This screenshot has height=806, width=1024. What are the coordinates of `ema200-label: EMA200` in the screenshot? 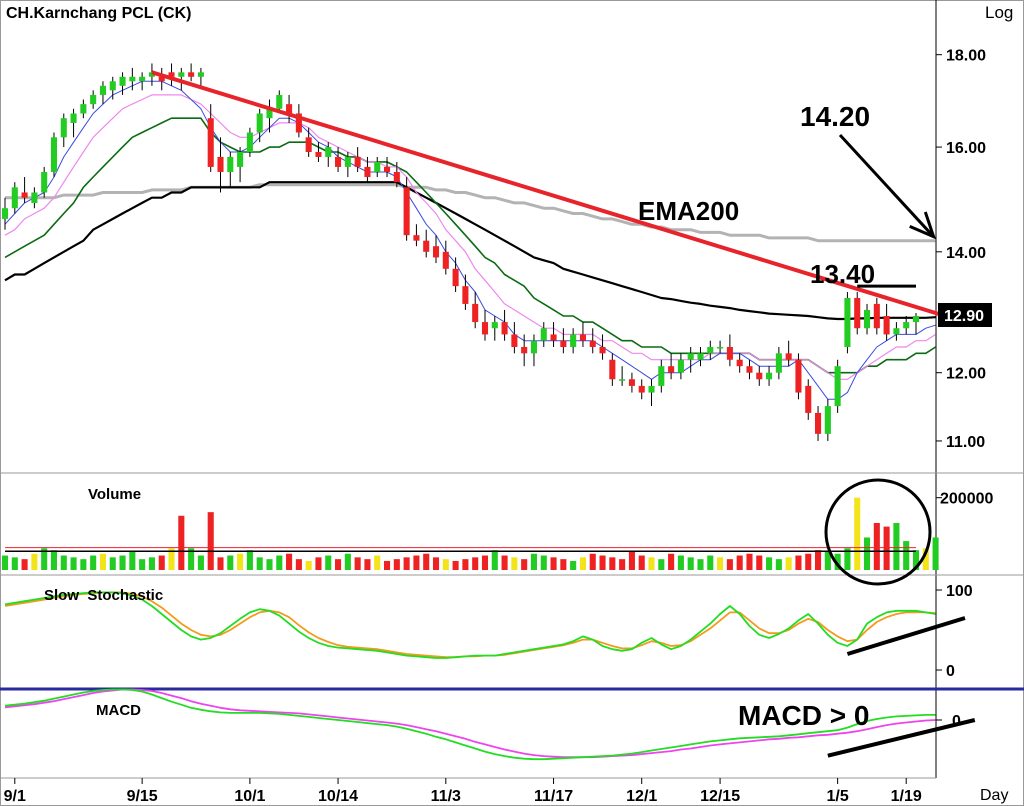 It's located at (688, 211).